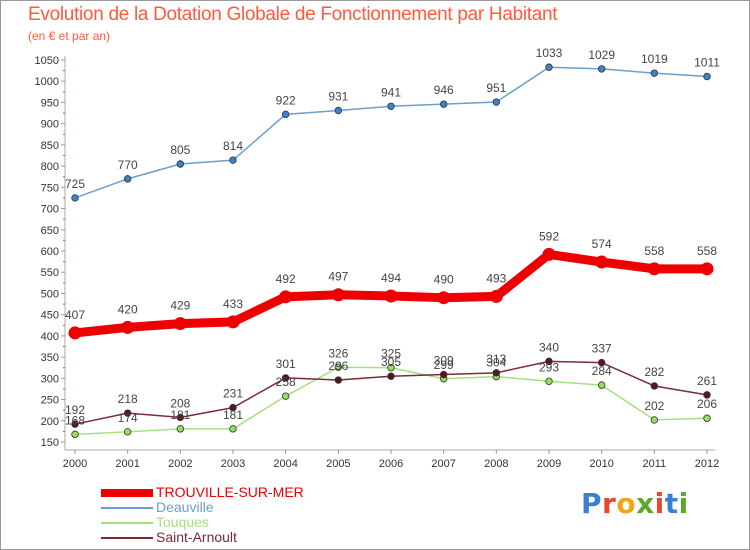  I want to click on x-tick-label: 2005, so click(338, 464).